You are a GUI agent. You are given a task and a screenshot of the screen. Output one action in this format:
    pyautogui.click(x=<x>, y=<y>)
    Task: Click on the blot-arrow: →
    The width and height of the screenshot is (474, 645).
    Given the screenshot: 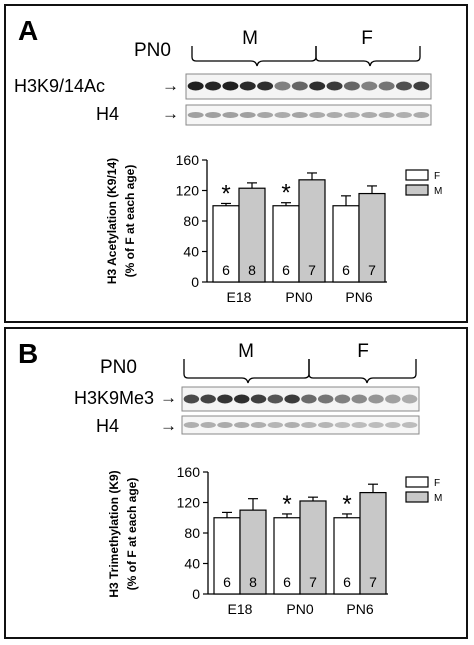 What is the action you would take?
    pyautogui.click(x=170, y=85)
    